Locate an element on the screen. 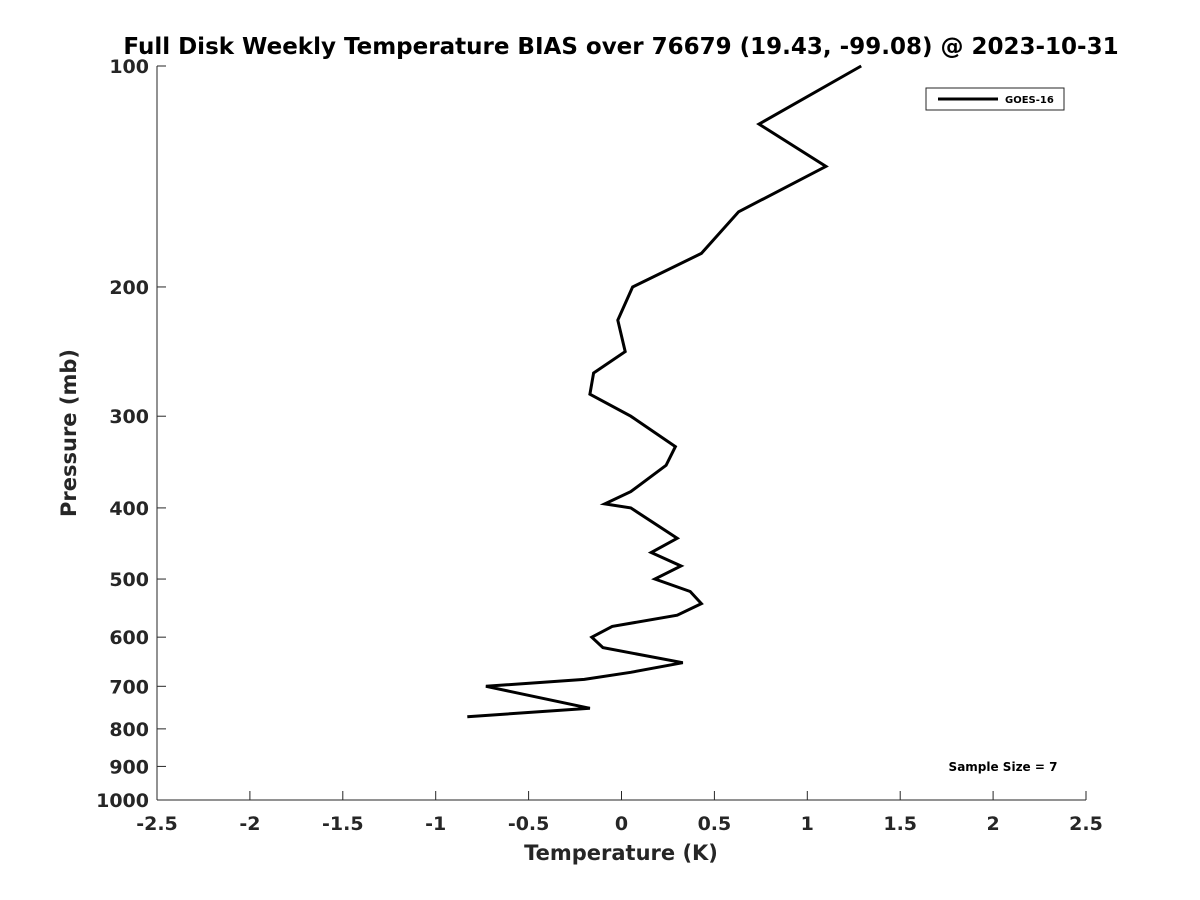  y-axis-ticks: 100 200 300 400 500 600 700 800 900 1000 is located at coordinates (131, 434).